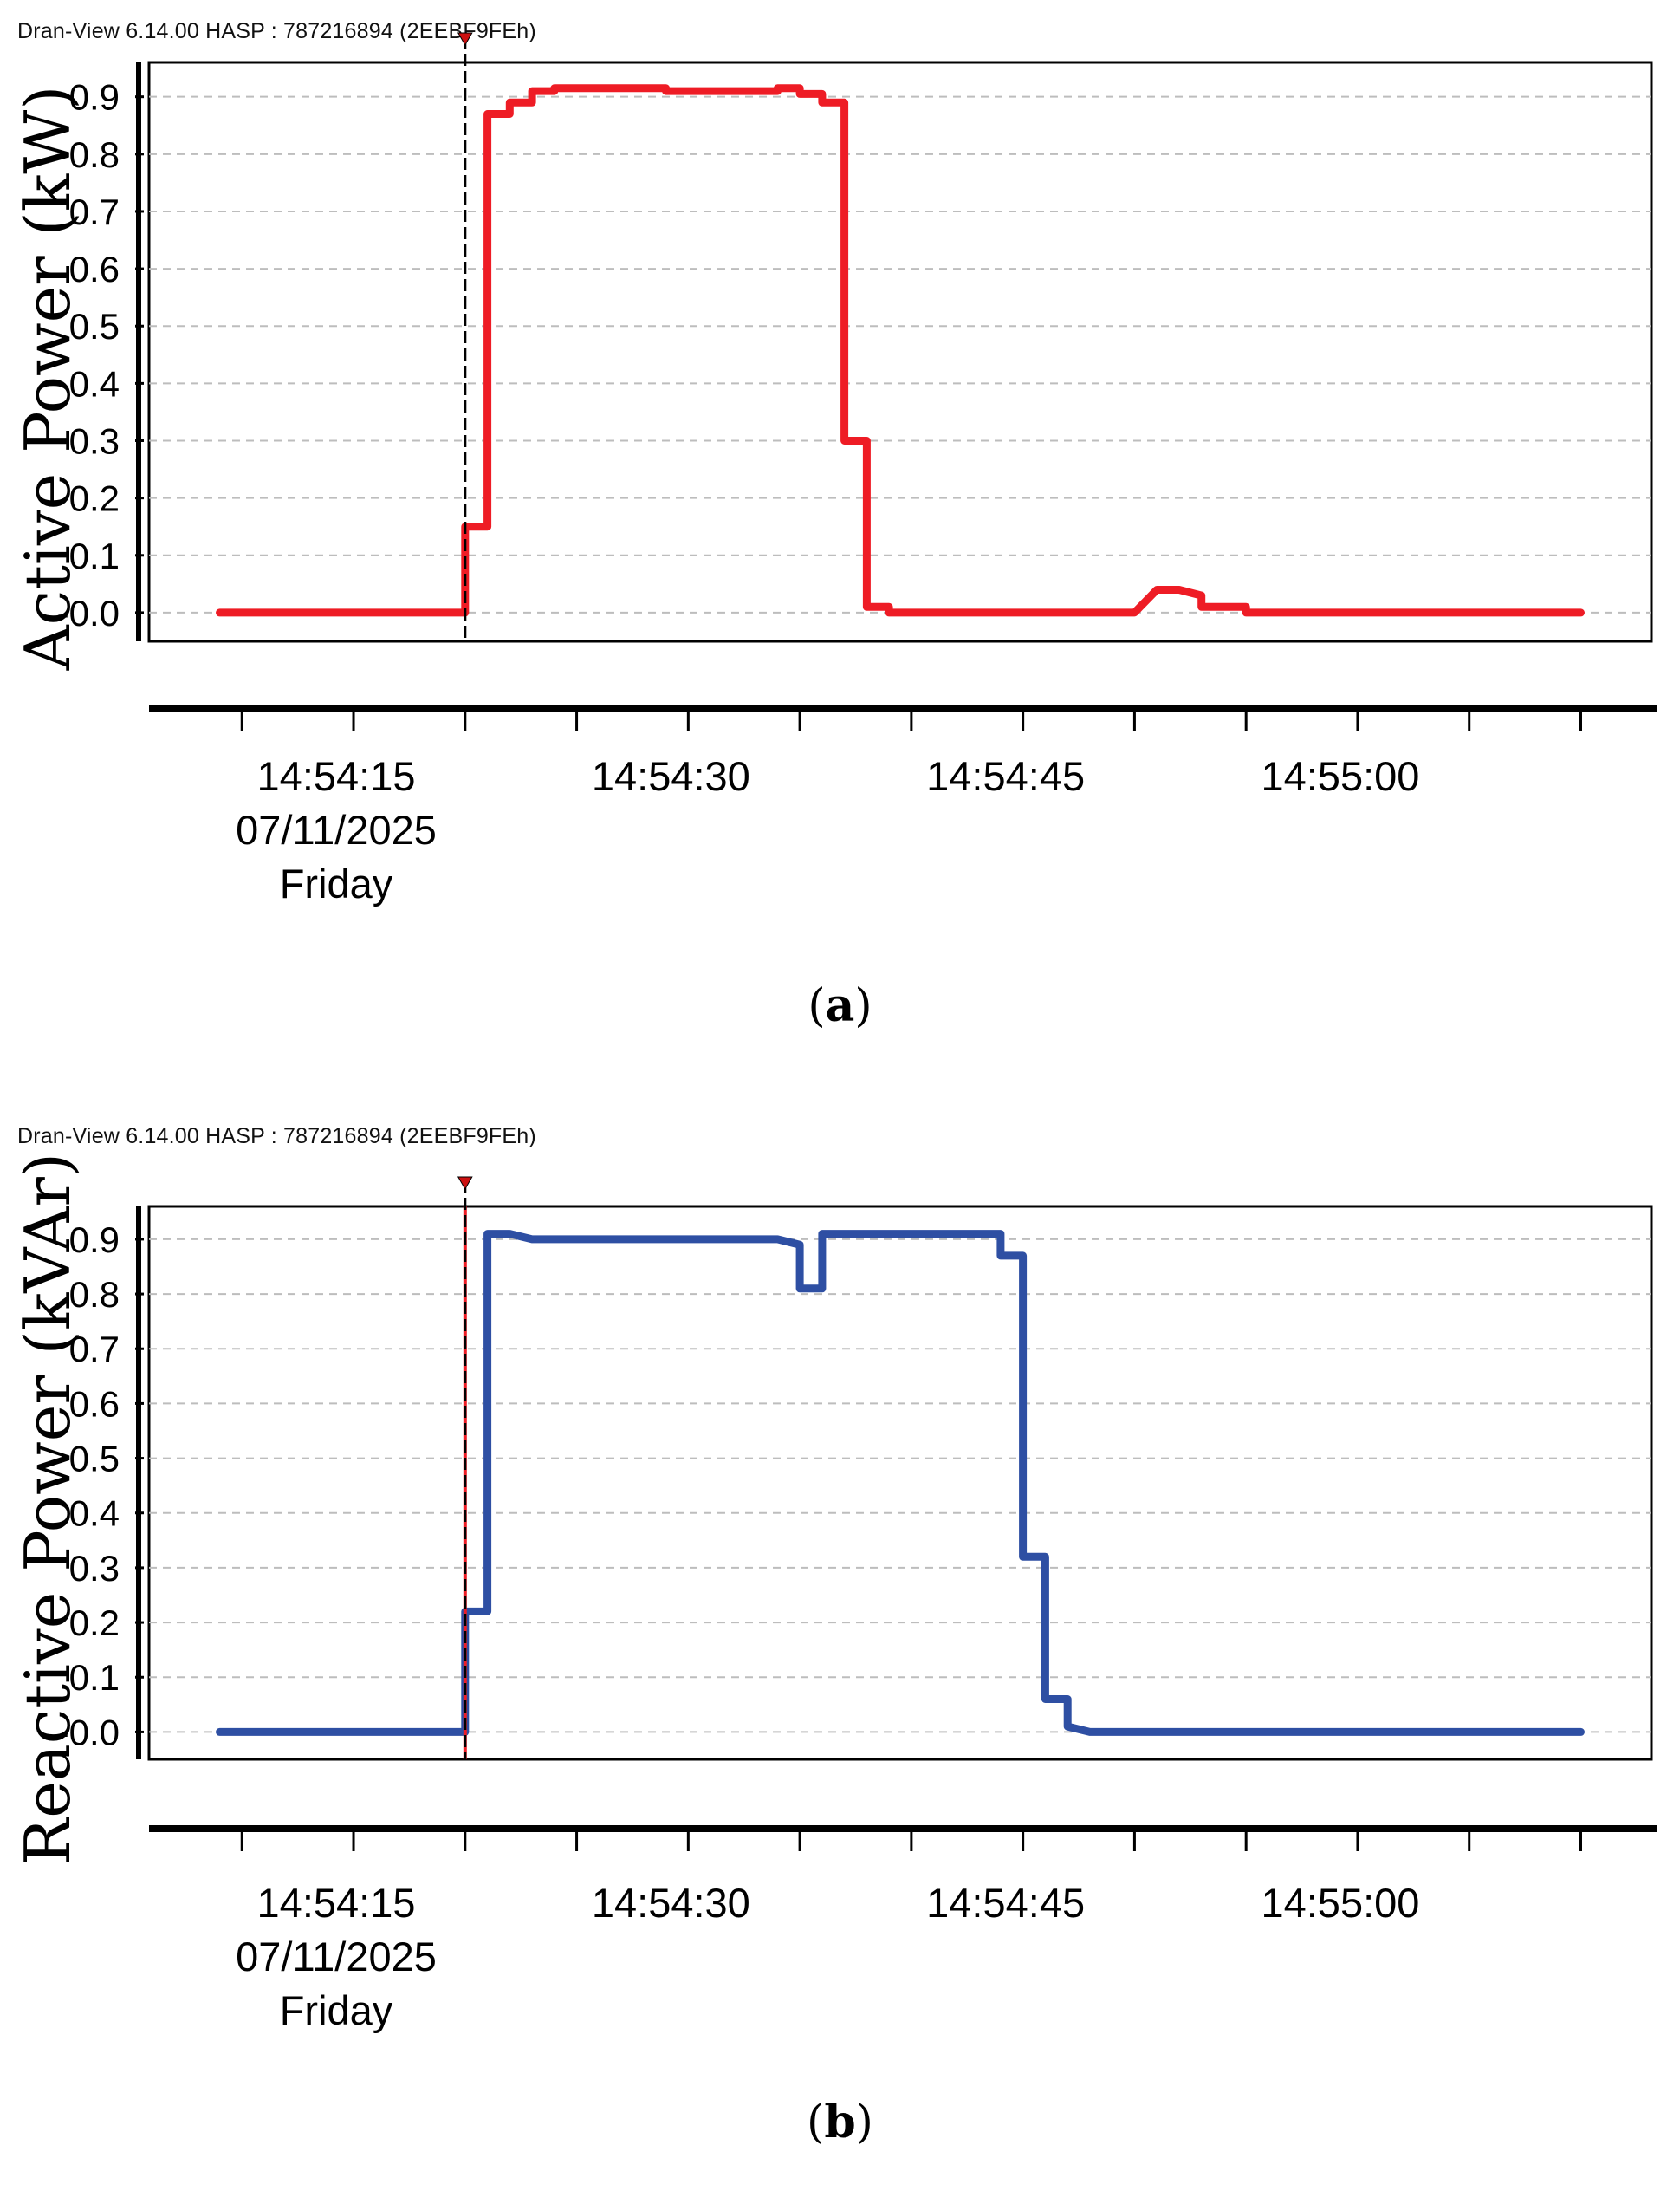 The image size is (1680, 2210). Describe the element at coordinates (47, 1509) in the screenshot. I see `y-axis-label: Reactive Power (kVAr)` at that location.